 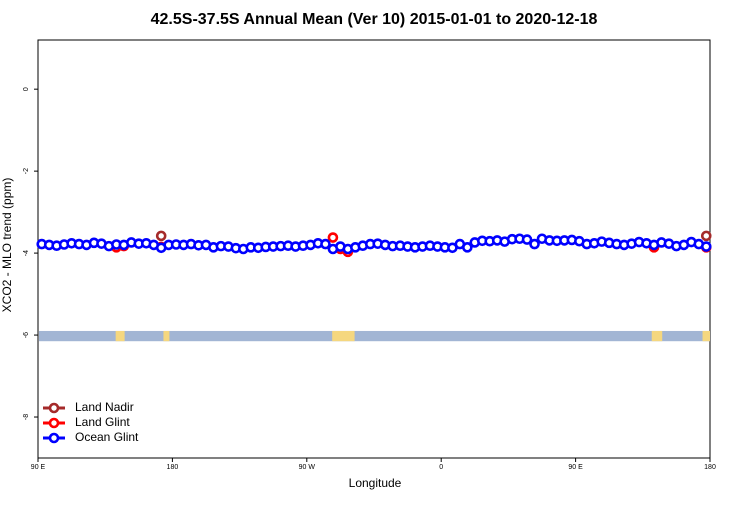 What do you see at coordinates (26, 417) in the screenshot?
I see `y-tick-label: -8` at bounding box center [26, 417].